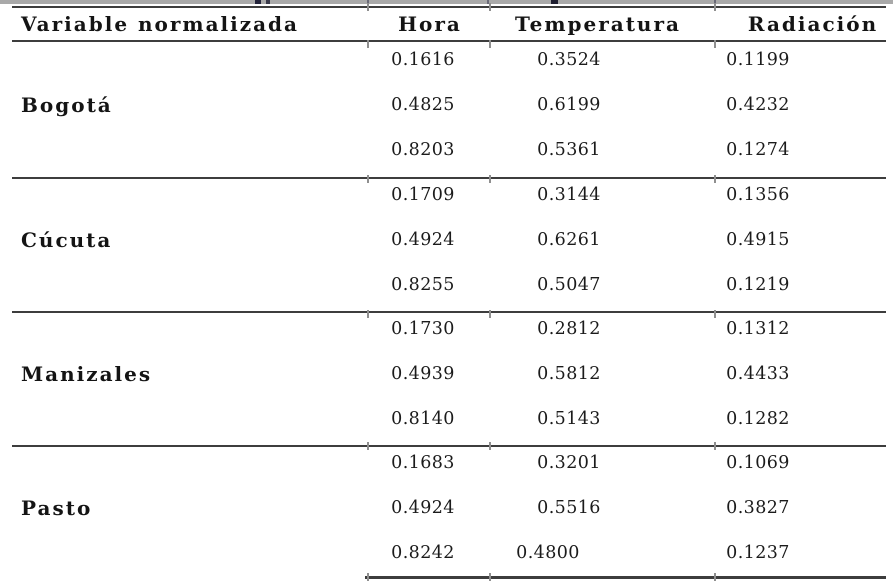 The width and height of the screenshot is (893, 587). Describe the element at coordinates (569, 149) in the screenshot. I see `table-cell-temperatura: 0.5361` at that location.